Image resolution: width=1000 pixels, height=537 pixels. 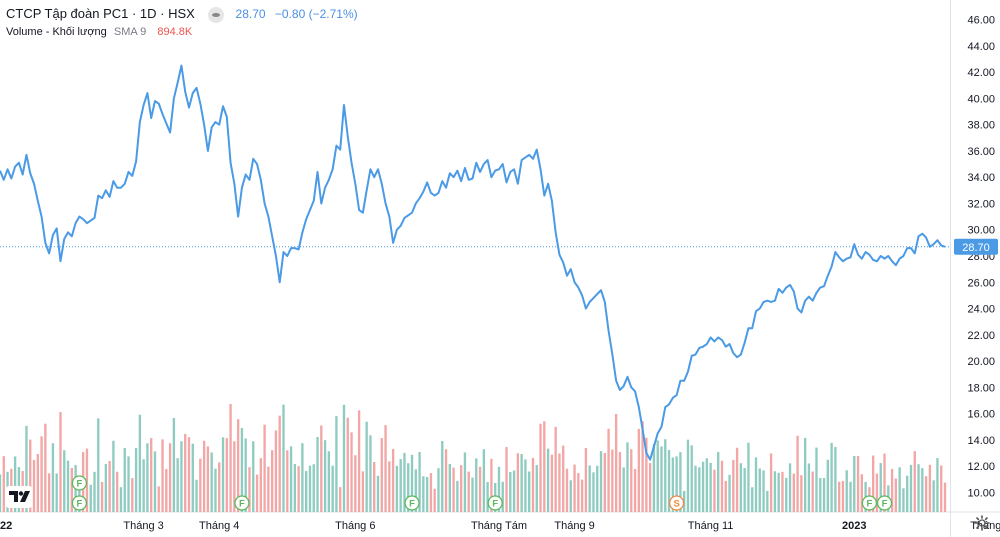 I want to click on tradingview-logo-icon, so click(x=19, y=497).